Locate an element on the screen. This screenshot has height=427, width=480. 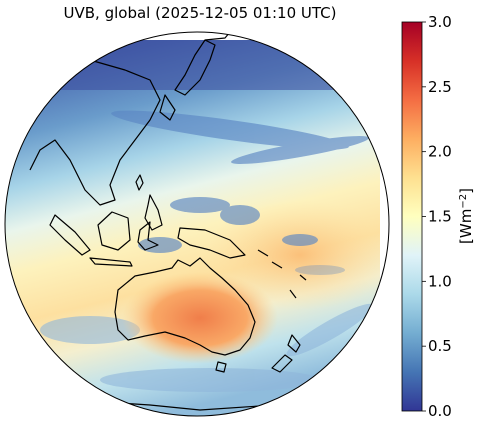
colorbar-tick-label: 1.0 is located at coordinates (440, 281).